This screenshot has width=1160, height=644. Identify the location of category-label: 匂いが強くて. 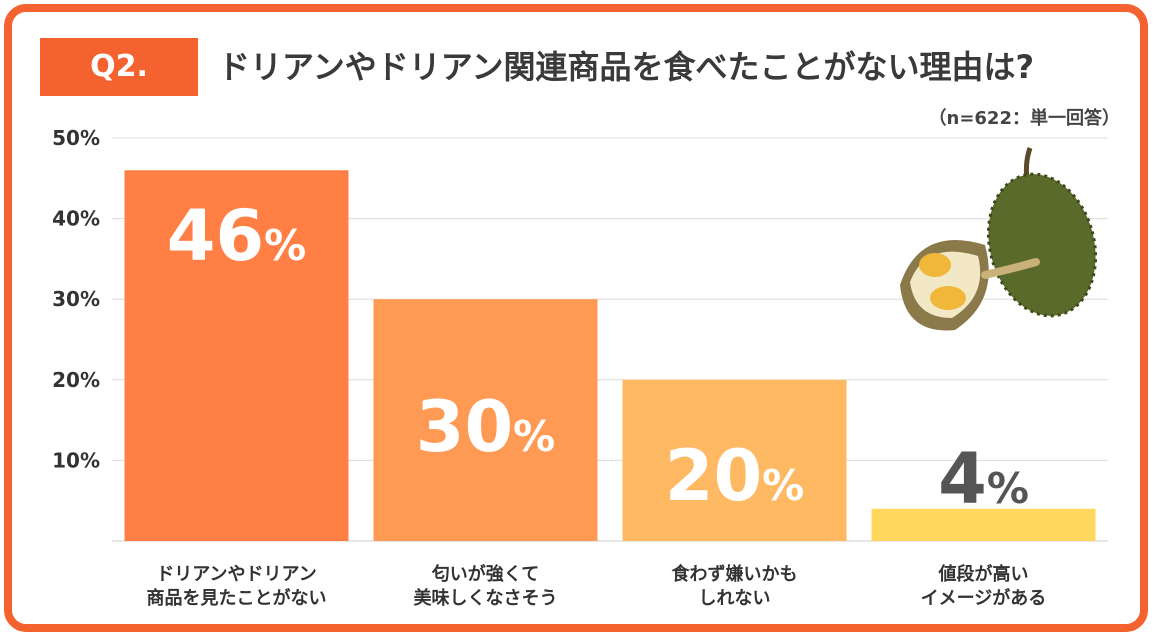
(485, 574).